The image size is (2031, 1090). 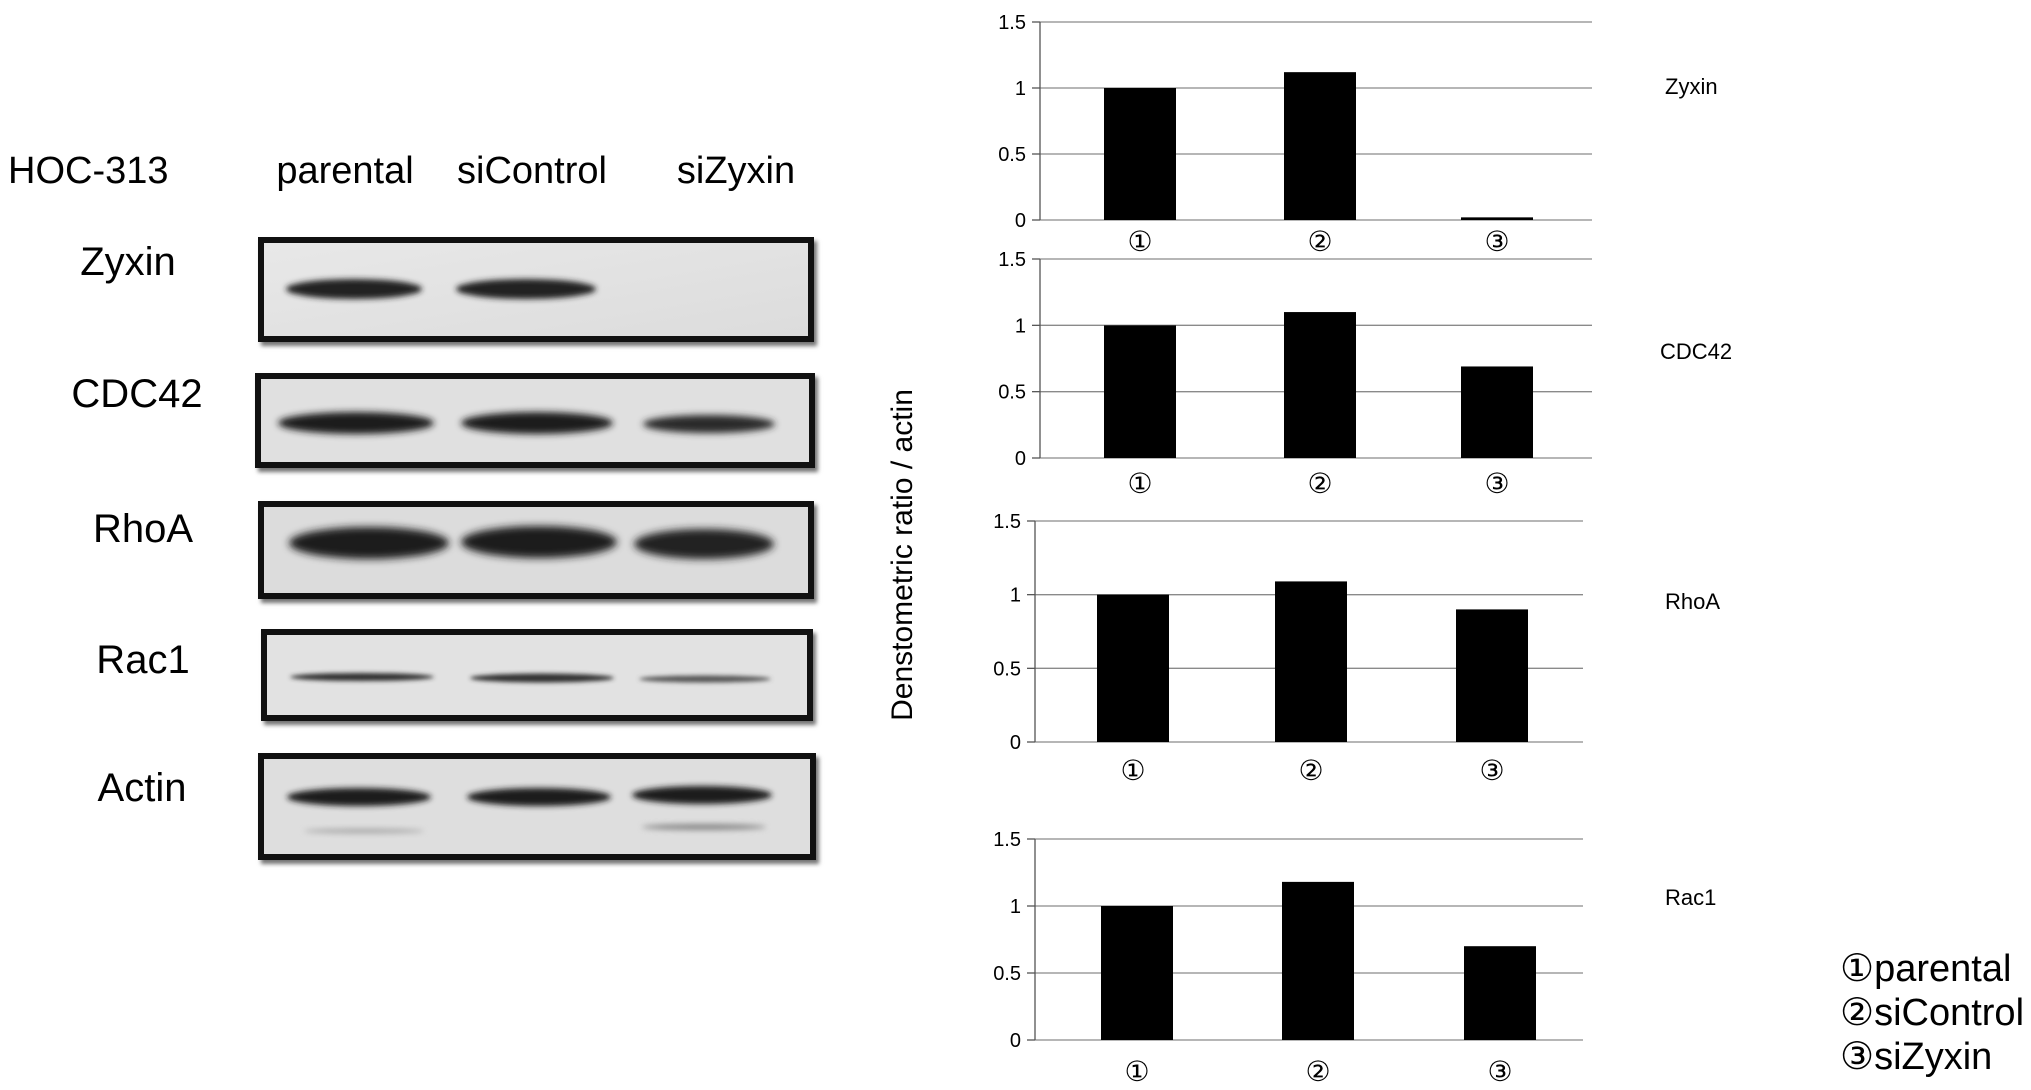 What do you see at coordinates (1926, 969) in the screenshot?
I see `legend-item-parental: ①parental` at bounding box center [1926, 969].